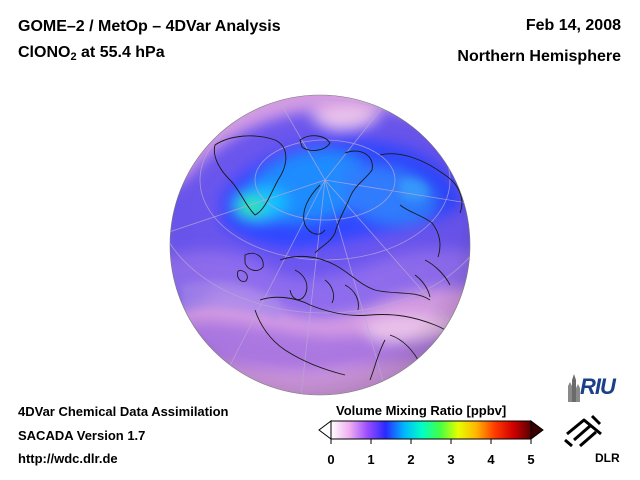 This screenshot has height=480, width=640. Describe the element at coordinates (331, 459) in the screenshot. I see `colorbar-tick-label: 0` at that location.